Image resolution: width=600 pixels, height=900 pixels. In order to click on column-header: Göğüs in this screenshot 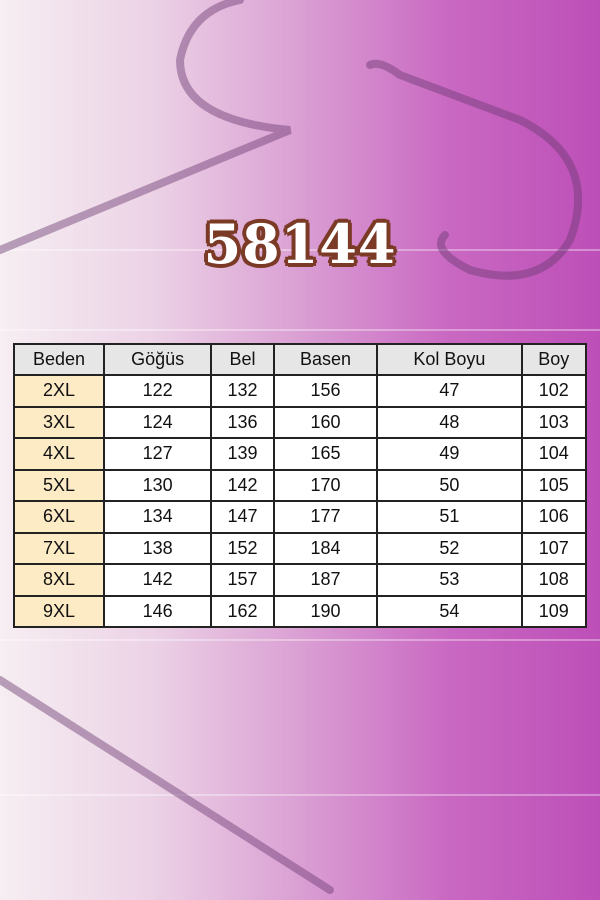, I will do `click(157, 359)`.